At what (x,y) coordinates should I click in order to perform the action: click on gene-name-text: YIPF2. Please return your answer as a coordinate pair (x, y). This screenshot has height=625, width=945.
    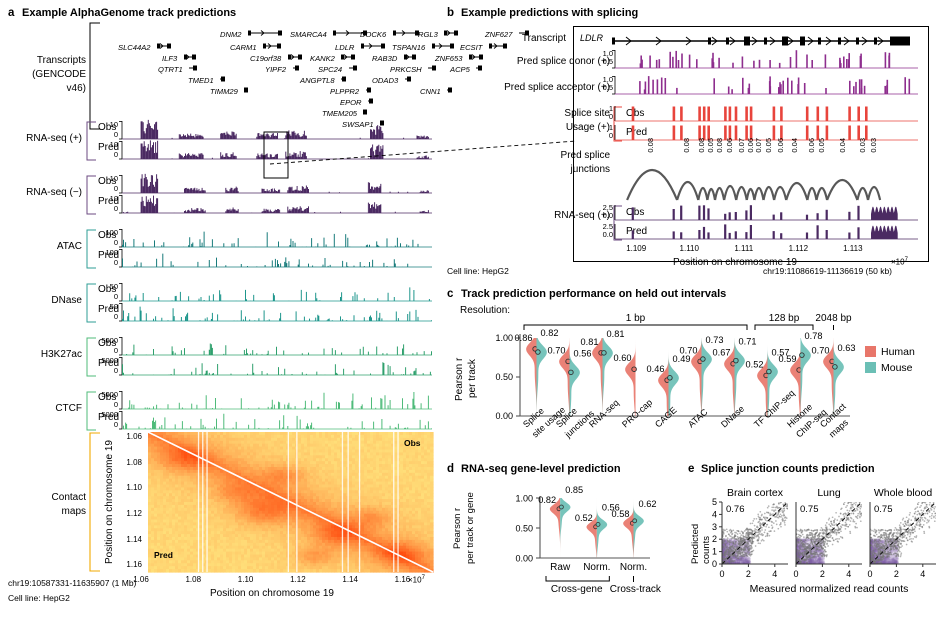
    Looking at the image, I should click on (276, 69).